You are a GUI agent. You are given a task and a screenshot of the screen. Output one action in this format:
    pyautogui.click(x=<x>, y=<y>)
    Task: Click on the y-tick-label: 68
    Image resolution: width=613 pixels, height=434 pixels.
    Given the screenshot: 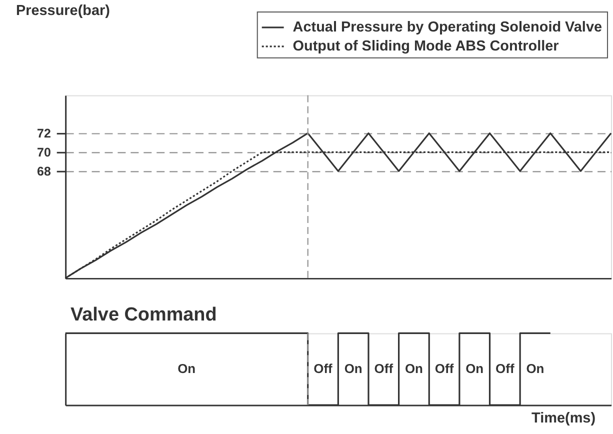 What is the action you would take?
    pyautogui.click(x=44, y=171)
    